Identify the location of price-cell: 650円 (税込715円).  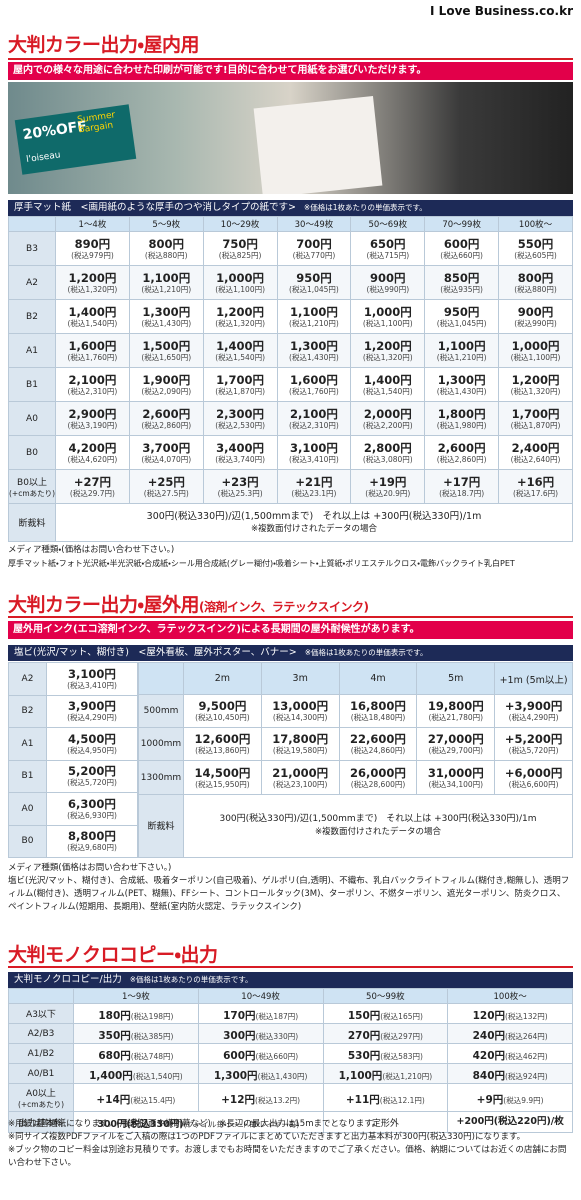
(388, 248).